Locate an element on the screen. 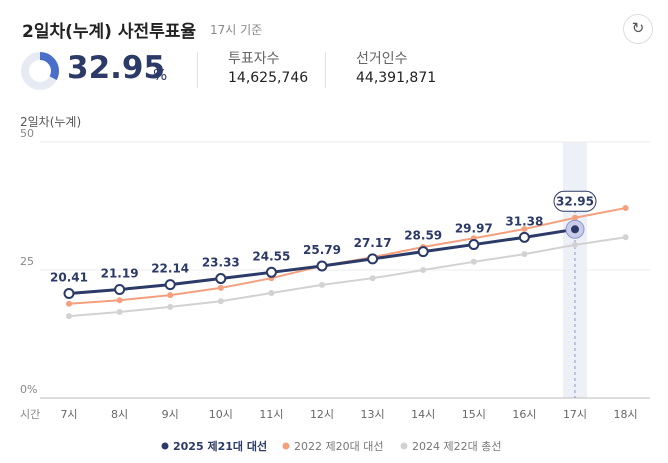 The image size is (668, 463). refresh-button: ↻ is located at coordinates (638, 29).